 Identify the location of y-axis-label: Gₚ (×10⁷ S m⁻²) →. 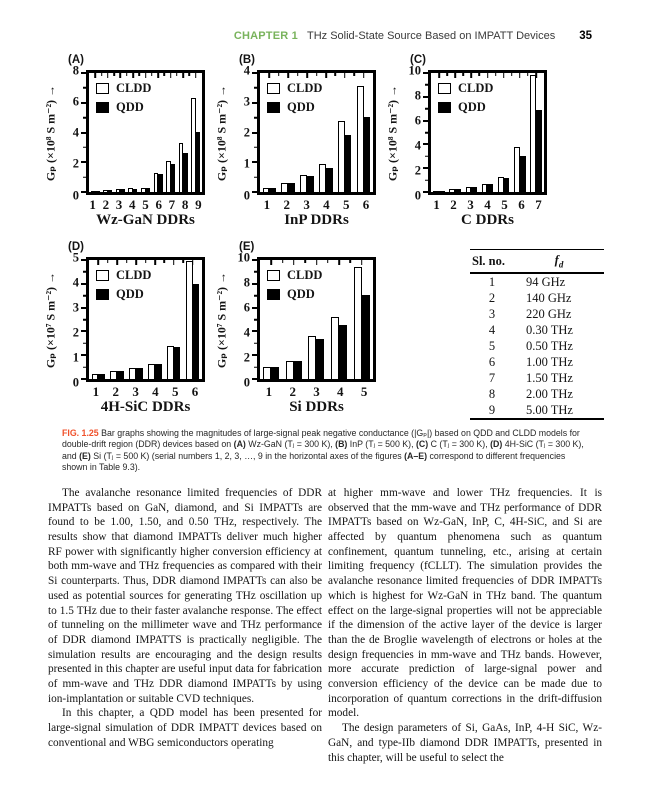
(221, 319).